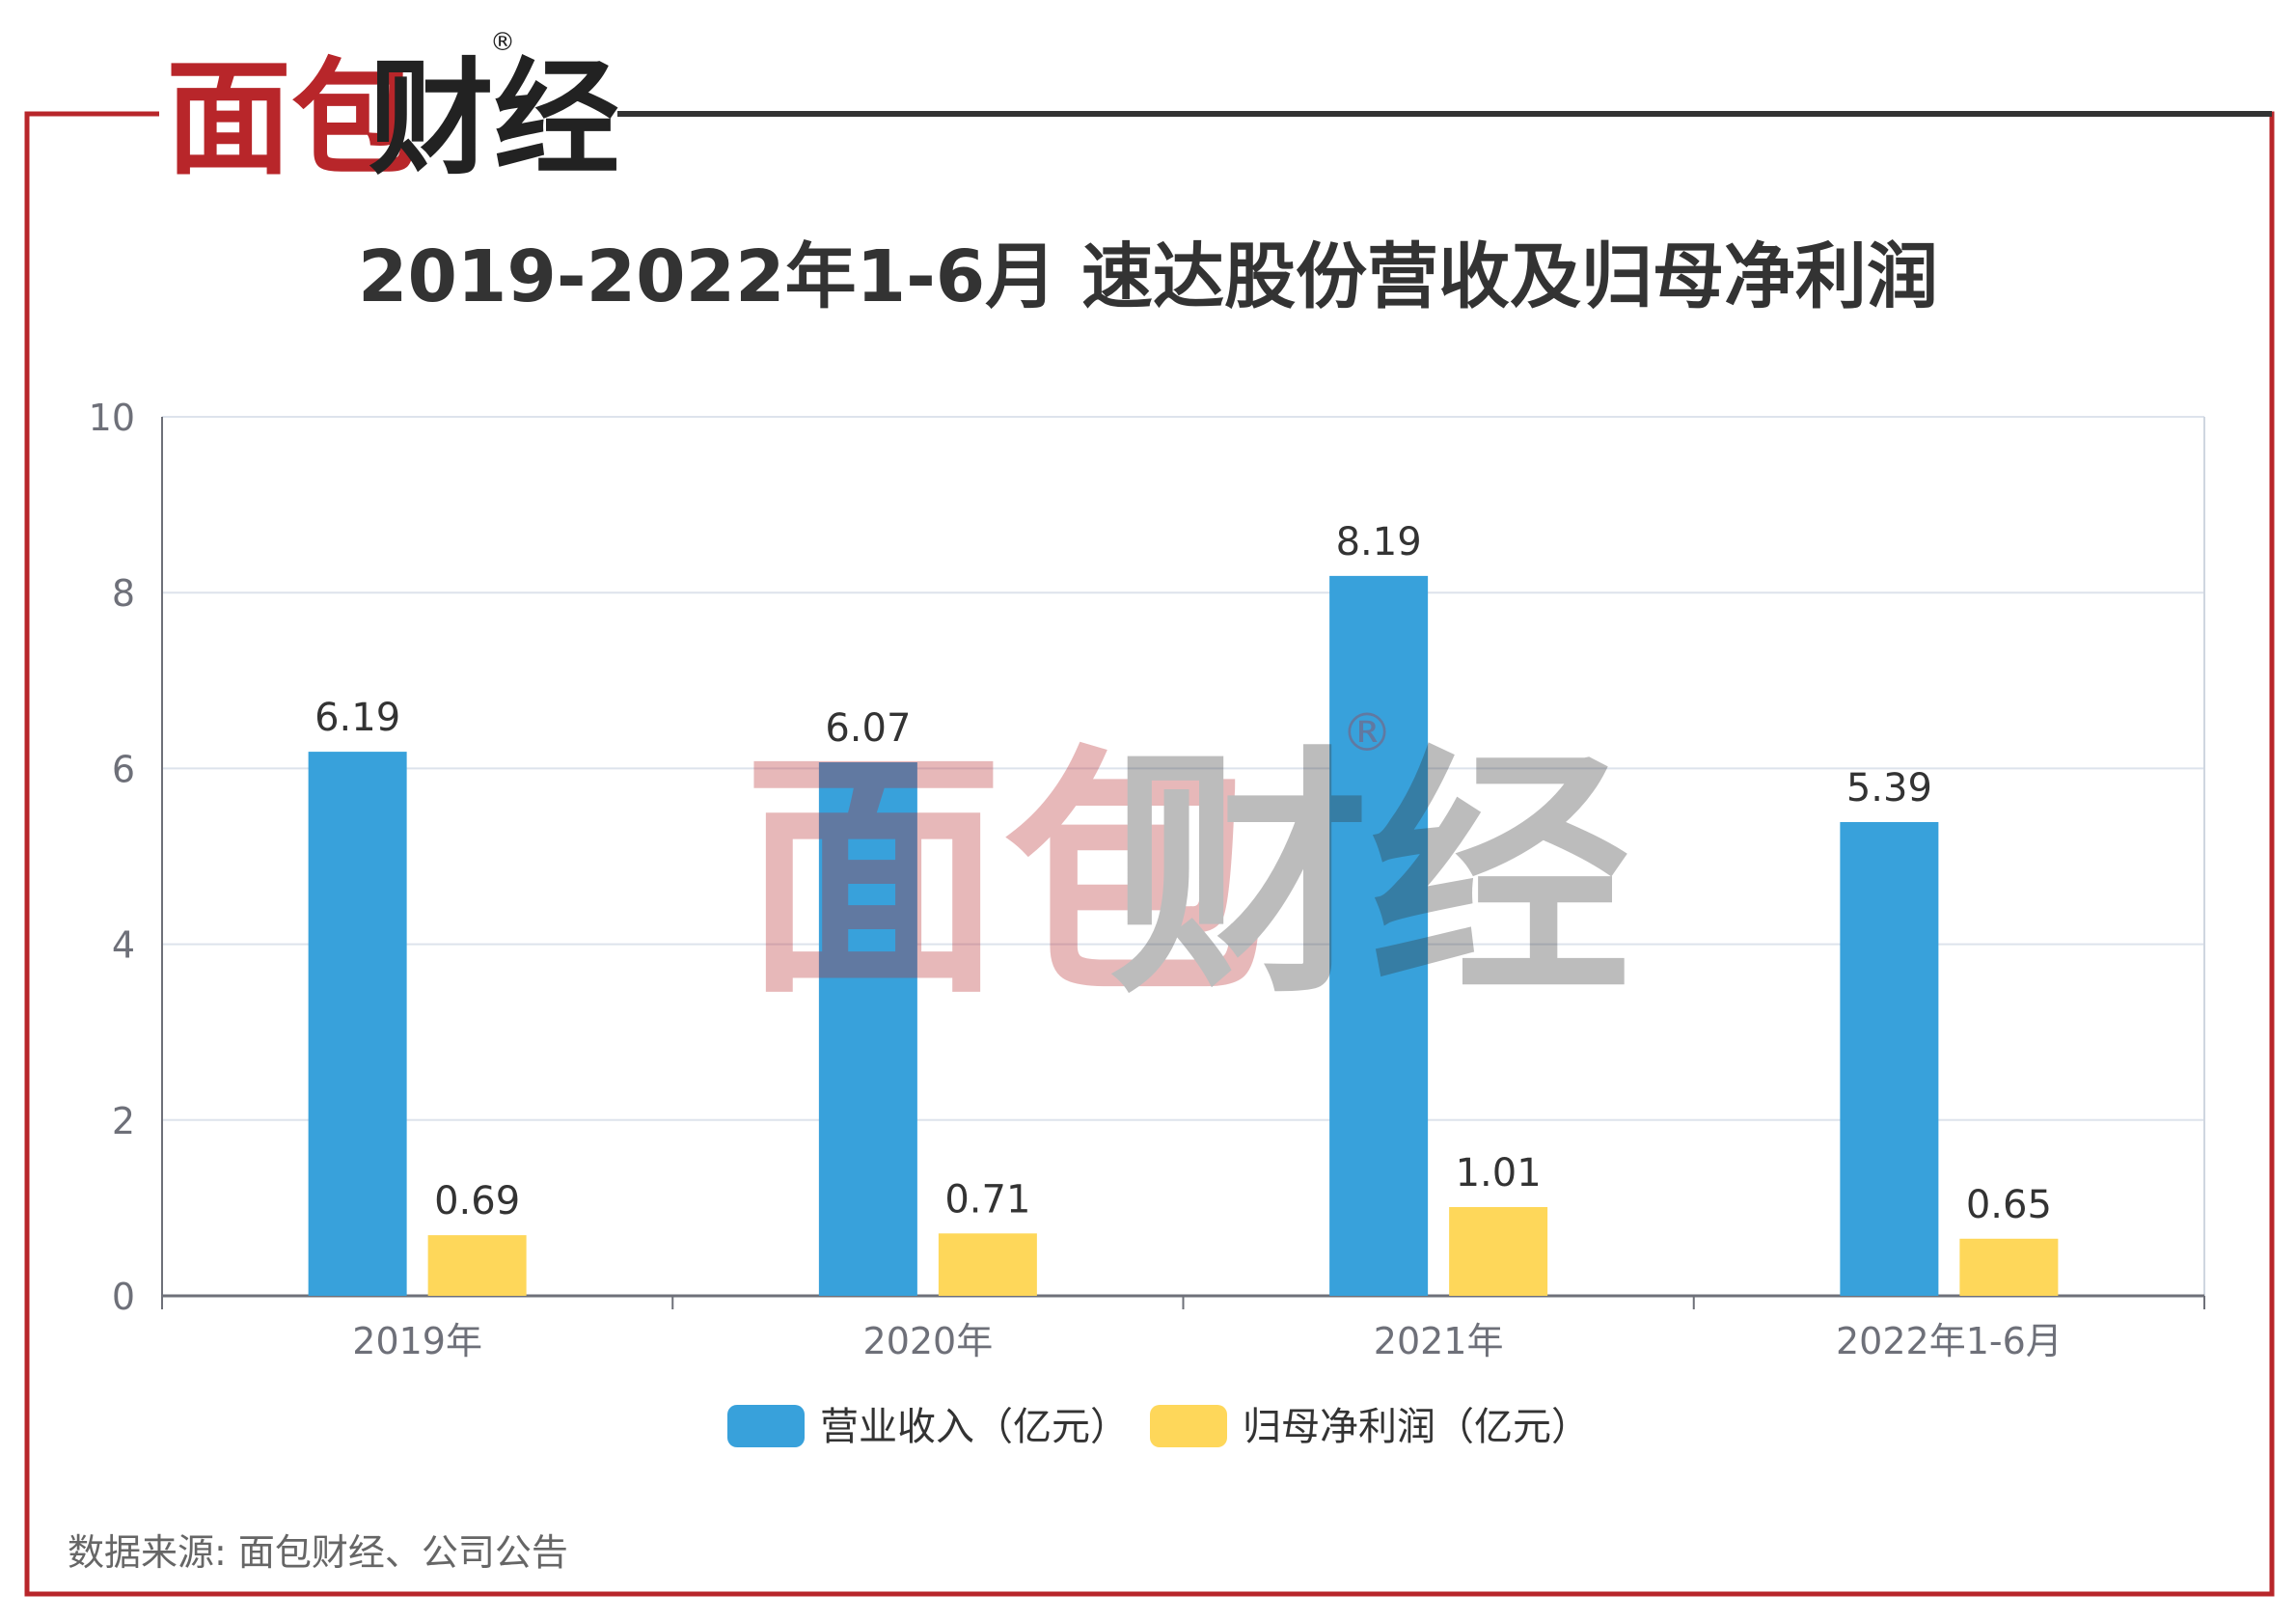  Describe the element at coordinates (974, 1427) in the screenshot. I see `legend-label-revenue: 营业收入（亿元）` at that location.